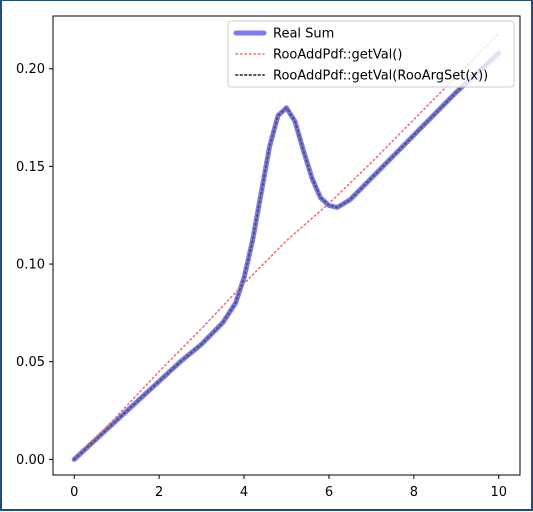 The width and height of the screenshot is (533, 512). What do you see at coordinates (30, 460) in the screenshot?
I see `y-tick-label: 0.00` at bounding box center [30, 460].